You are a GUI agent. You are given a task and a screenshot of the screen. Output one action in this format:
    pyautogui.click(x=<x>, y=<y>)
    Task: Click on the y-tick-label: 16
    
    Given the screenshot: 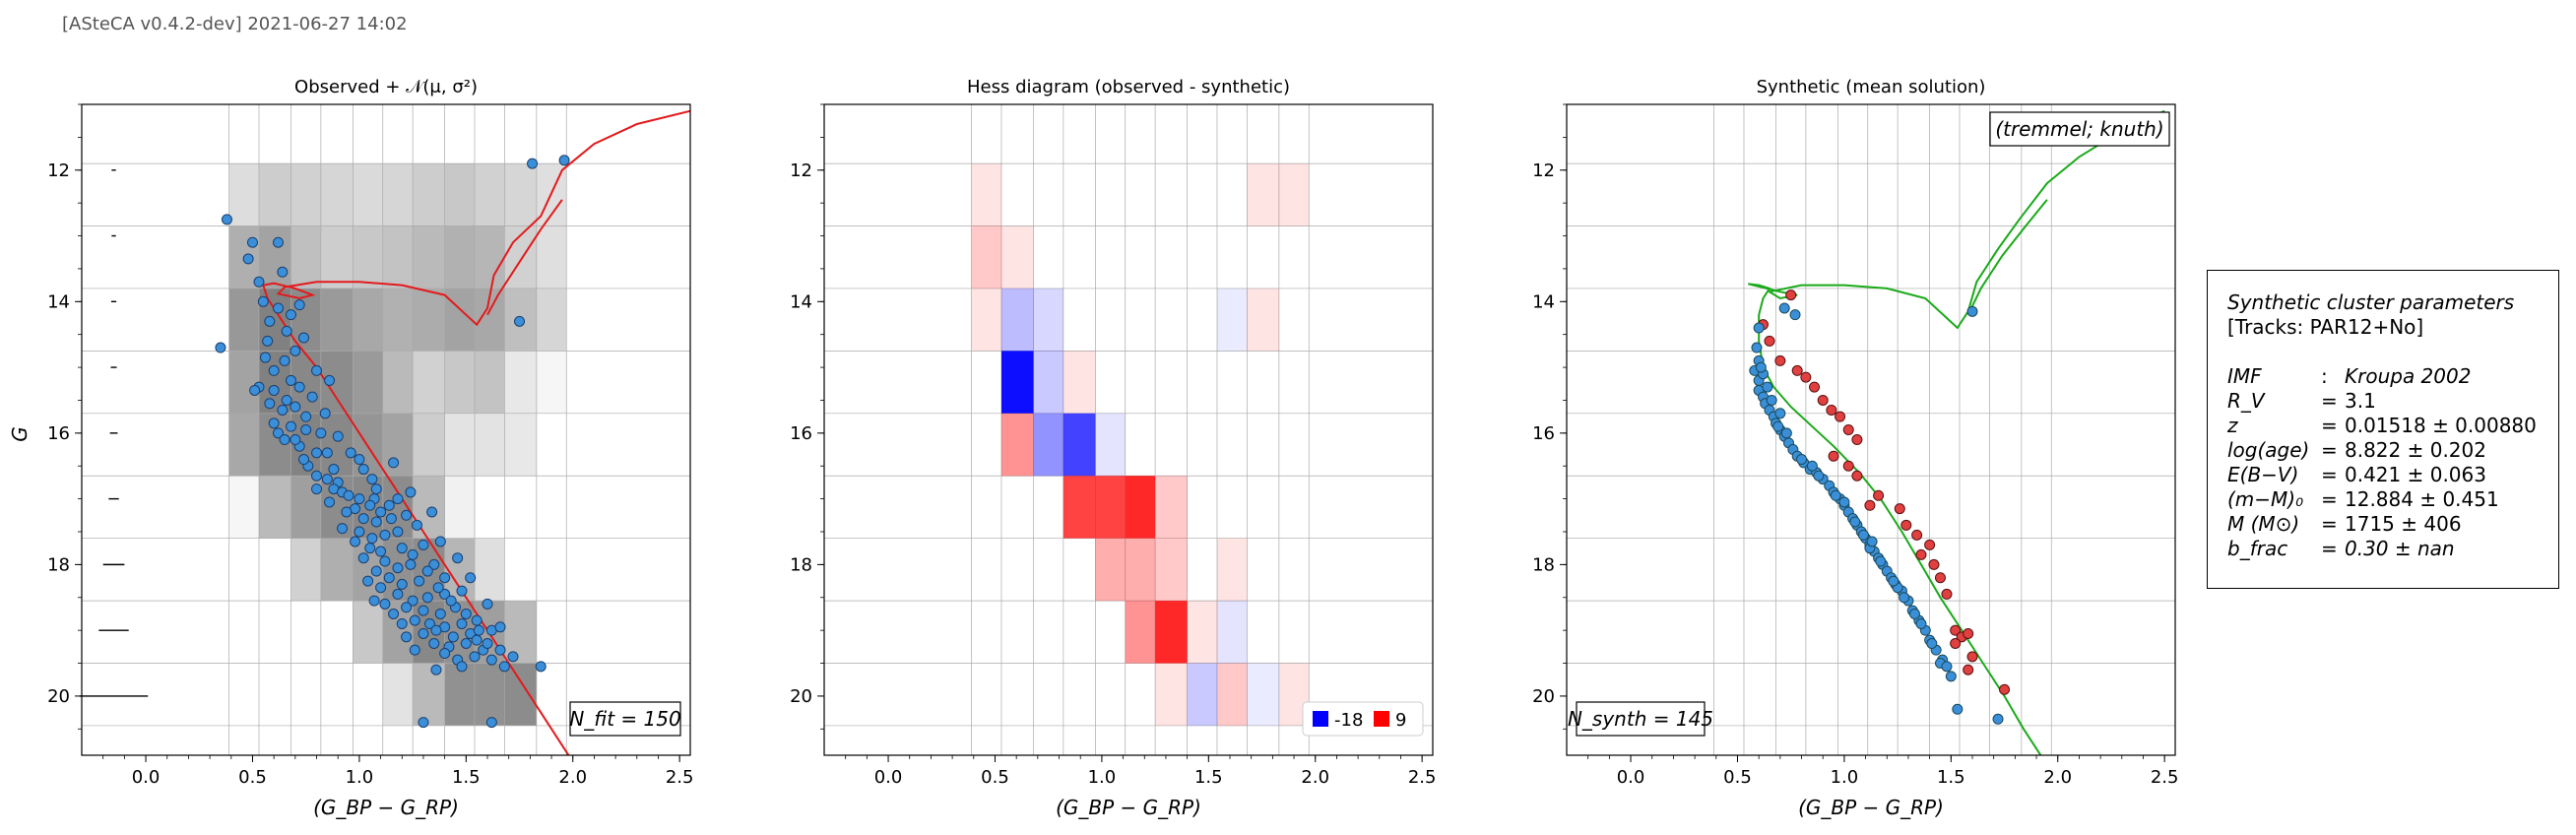 What is the action you would take?
    pyautogui.click(x=1543, y=433)
    